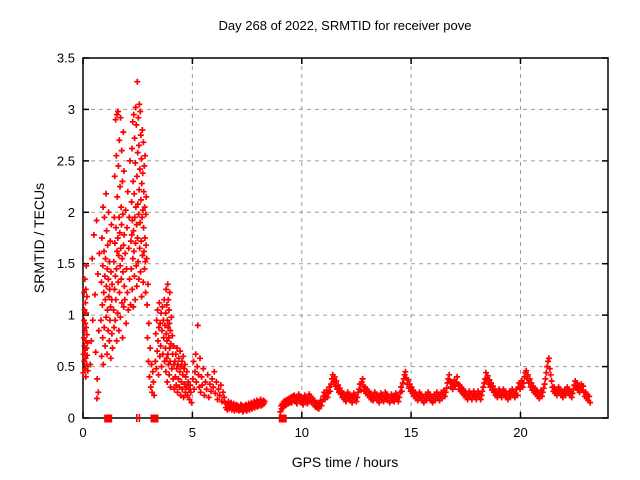 This screenshot has height=480, width=640. I want to click on y-tick-label: 2.5, so click(66, 160).